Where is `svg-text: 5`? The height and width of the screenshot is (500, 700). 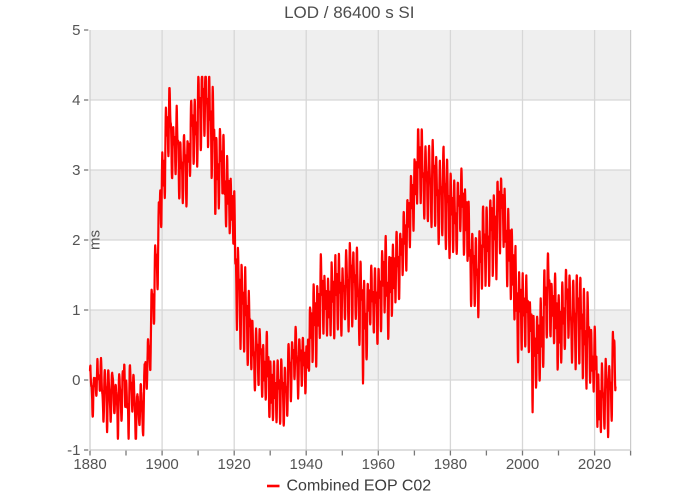 svg-text: 5 is located at coordinates (76, 30).